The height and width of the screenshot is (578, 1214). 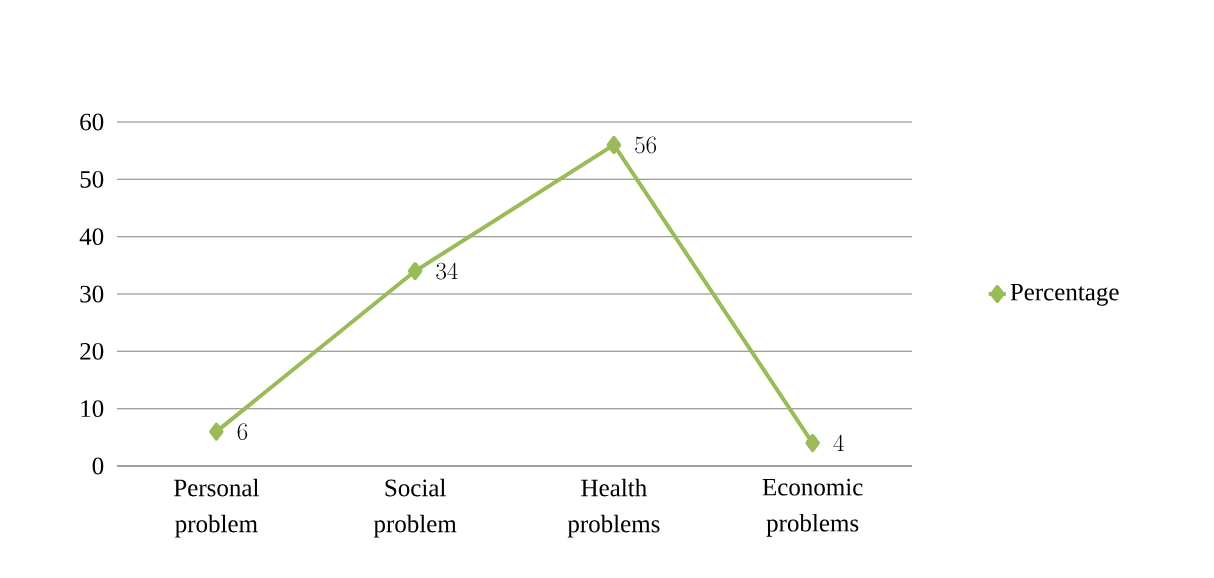 What do you see at coordinates (98, 466) in the screenshot?
I see `y-tick-label: 0` at bounding box center [98, 466].